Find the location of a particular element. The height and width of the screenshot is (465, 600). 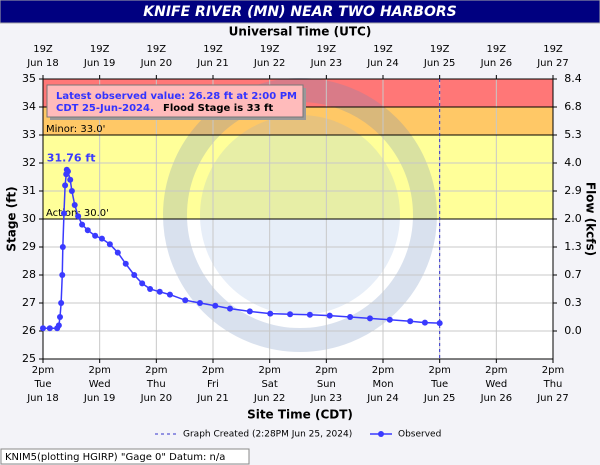

y2-tick-label: 5.3 is located at coordinates (573, 134).